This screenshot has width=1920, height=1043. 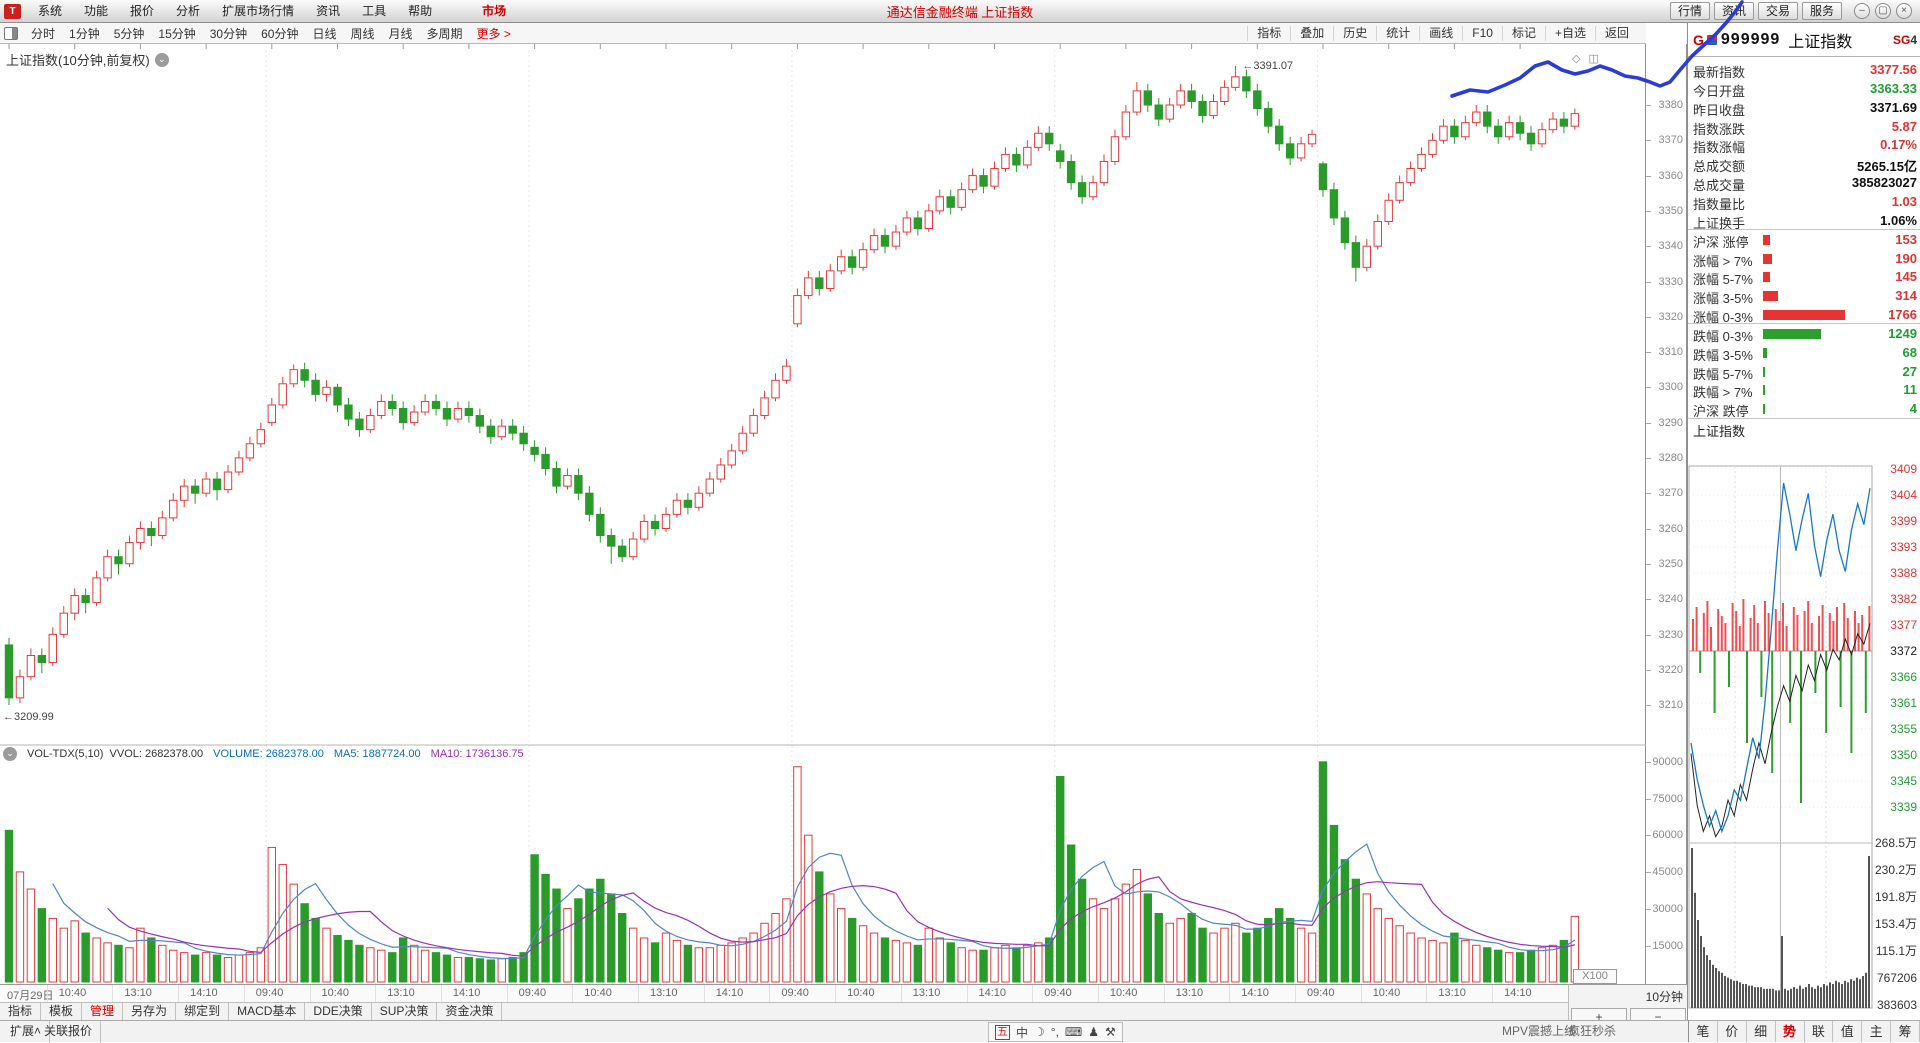 I want to click on tab-SUP决策: SUP决策, so click(x=405, y=1012).